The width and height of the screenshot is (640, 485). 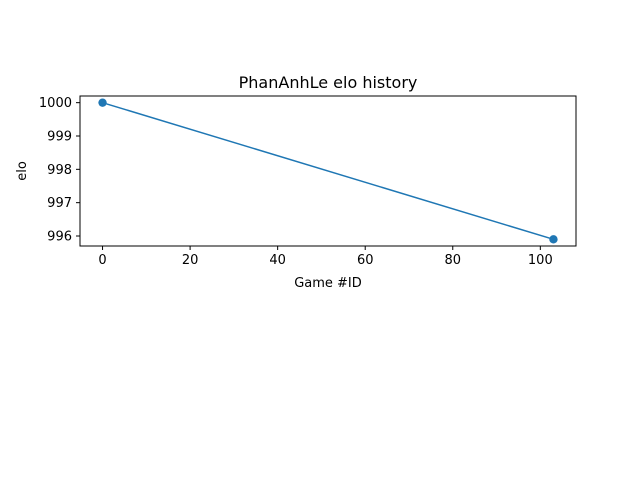 I want to click on y-axis-label: elo, so click(x=22, y=171).